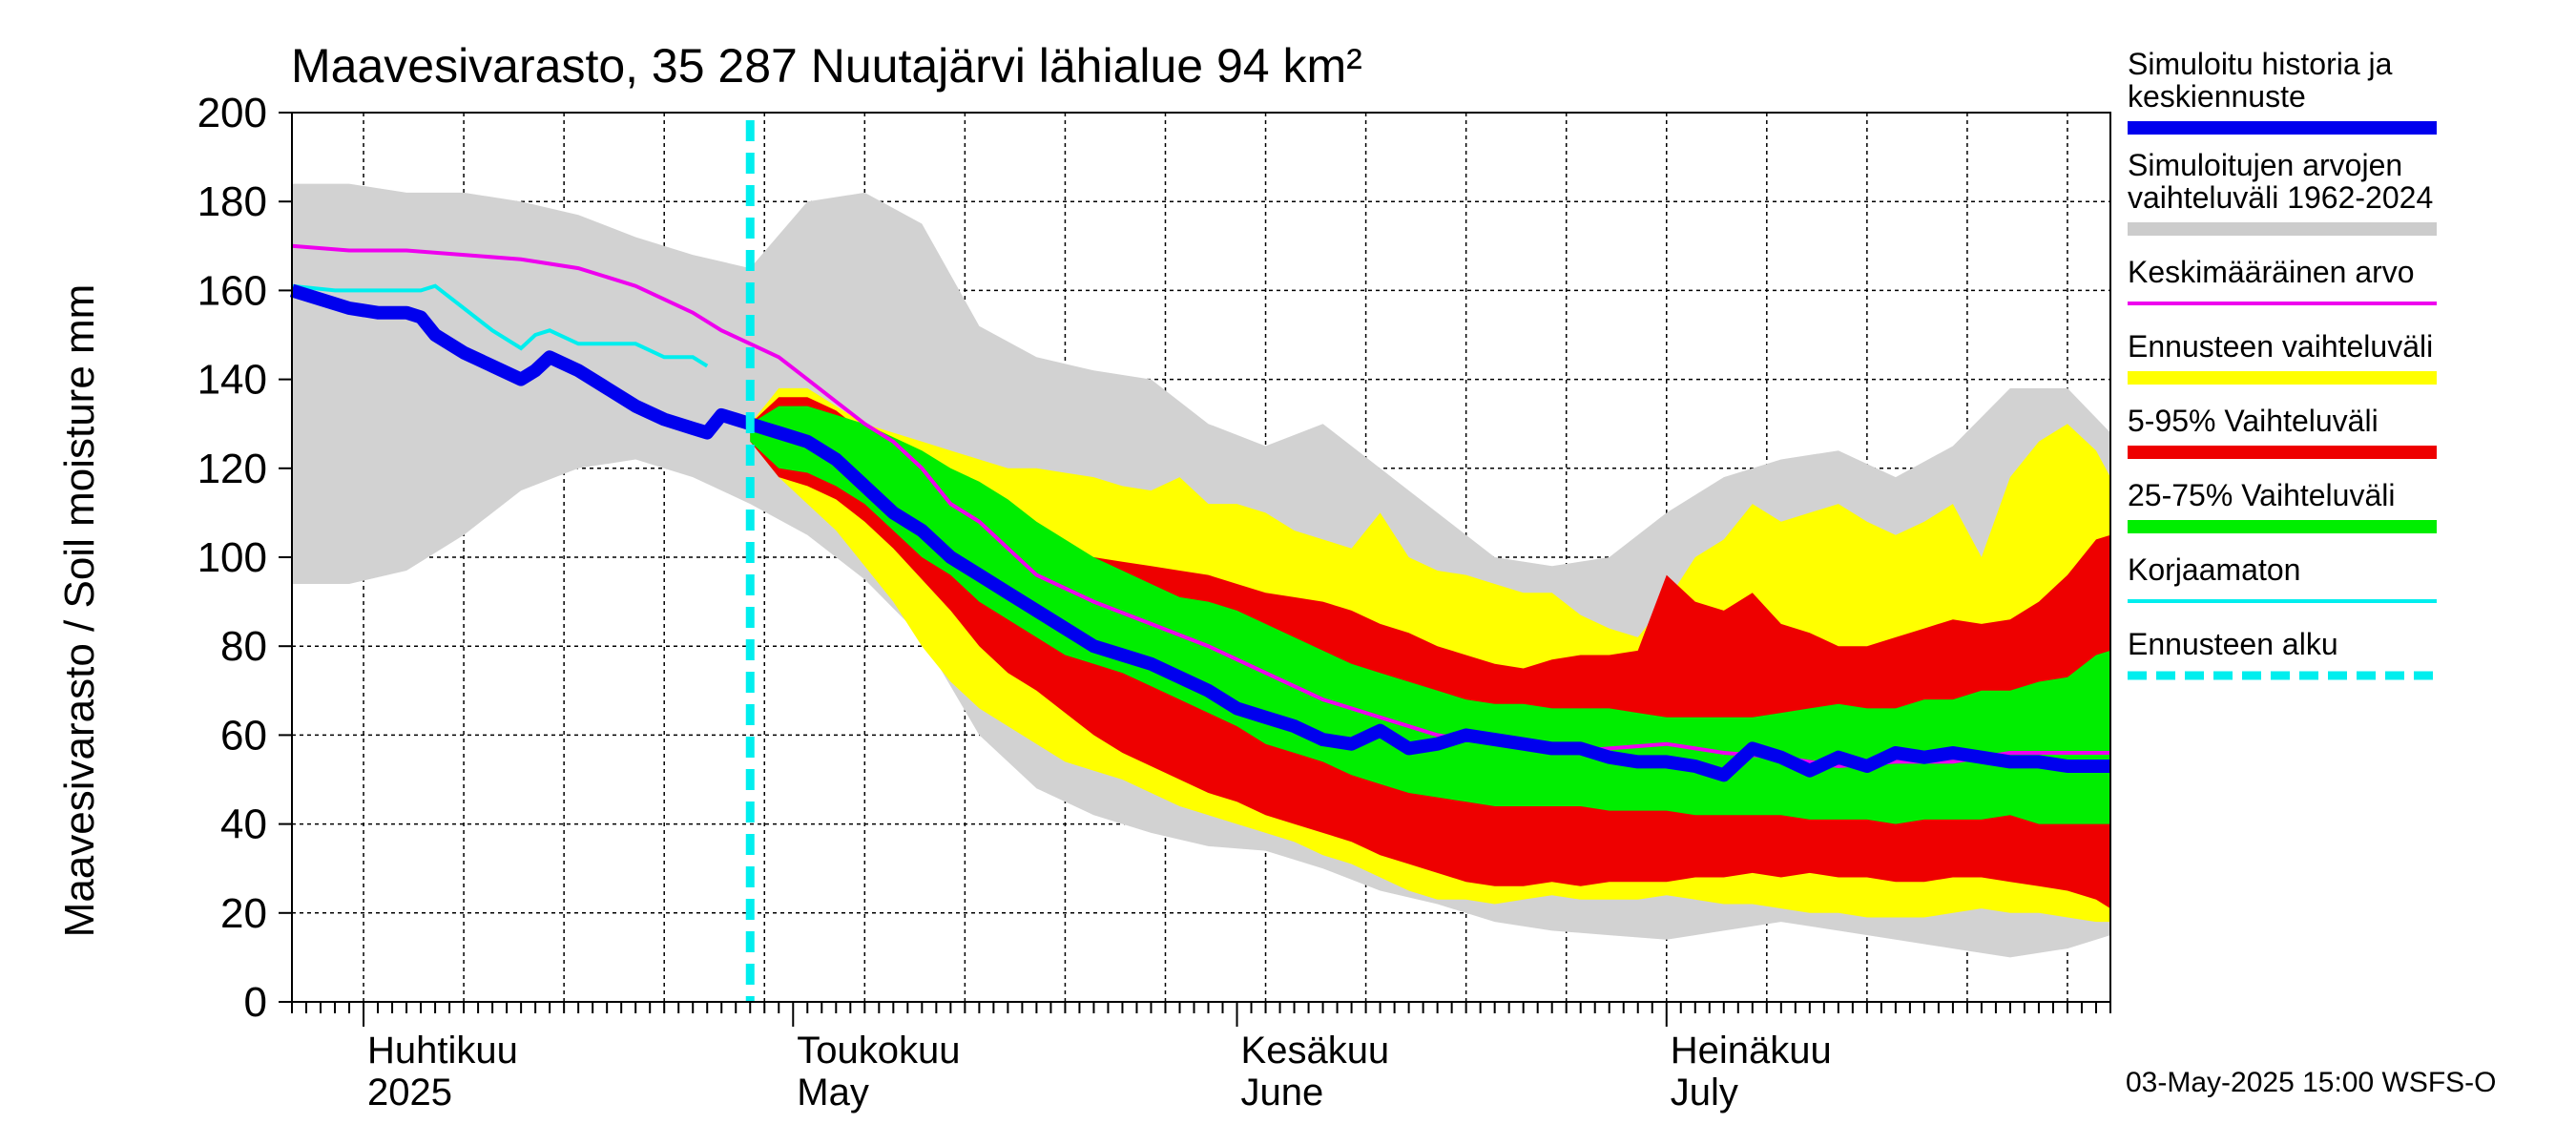  Describe the element at coordinates (2311, 1082) in the screenshot. I see `footer-timestamp: 03-May-2025 15:00 WSFS-O` at that location.